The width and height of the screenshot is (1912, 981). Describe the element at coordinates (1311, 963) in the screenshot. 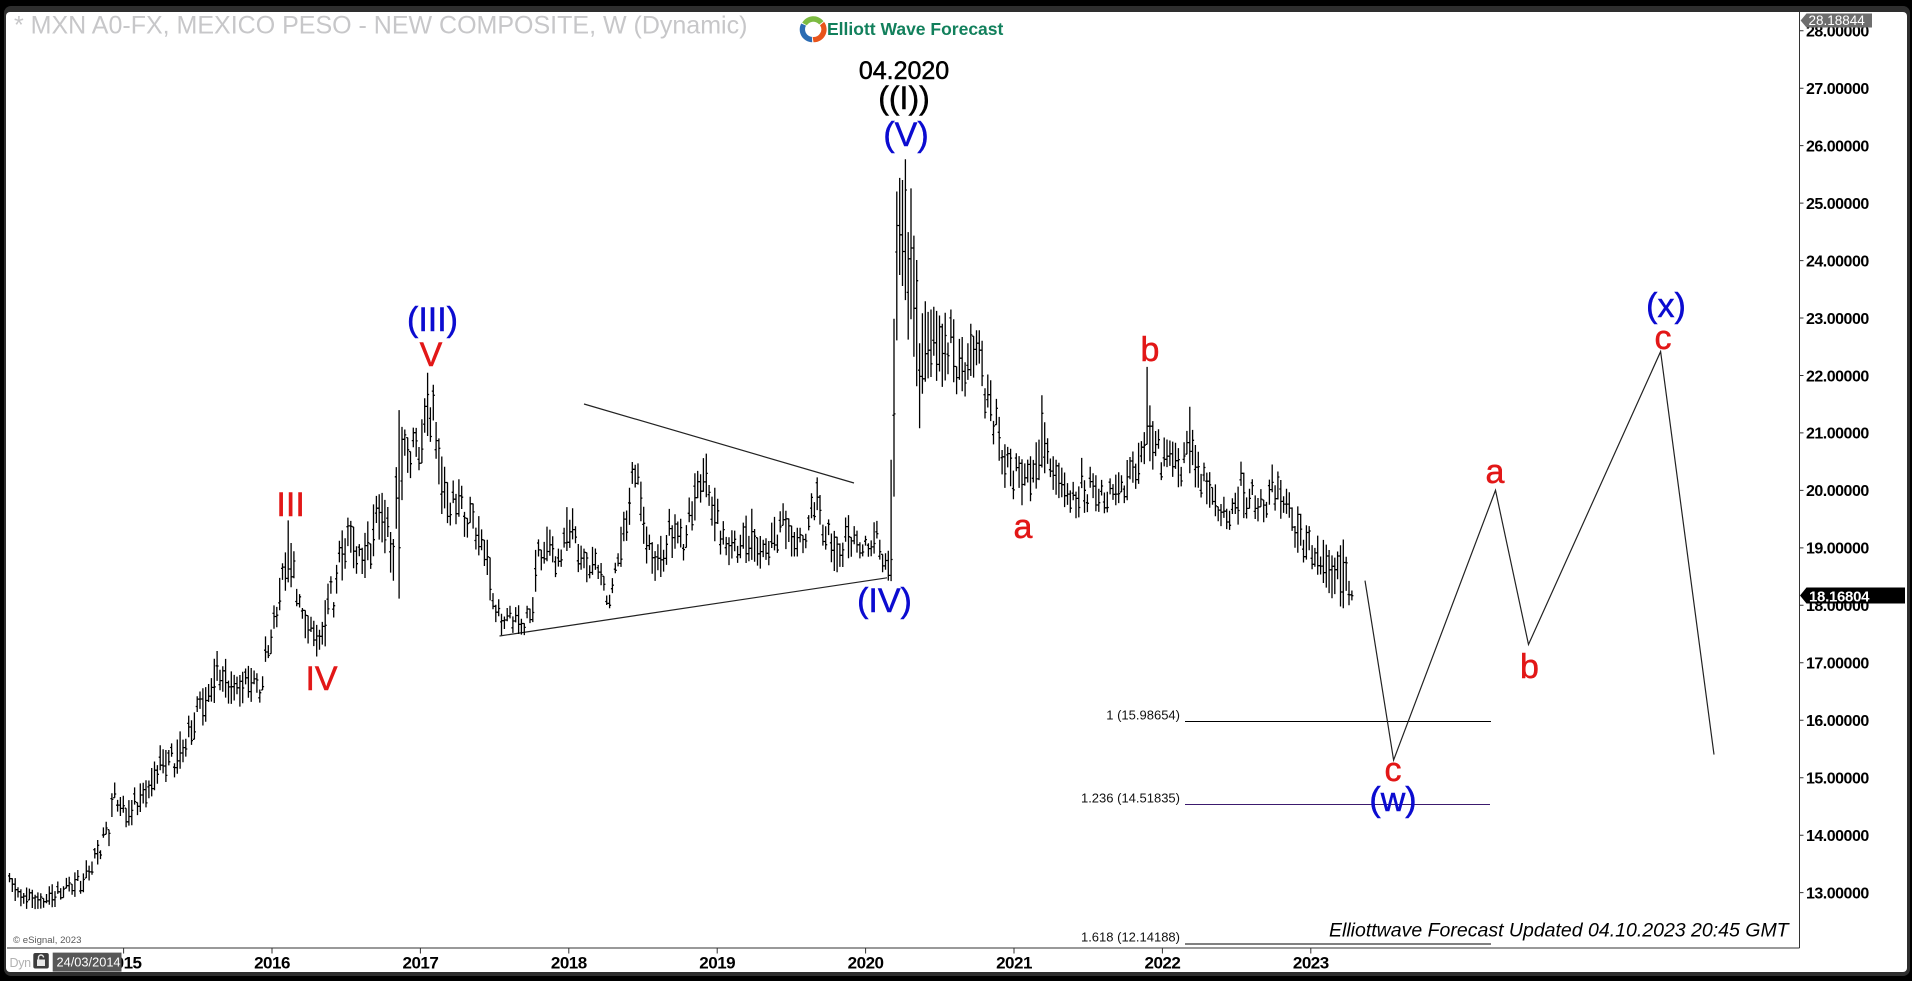

I see `svg-text: 2023` at that location.